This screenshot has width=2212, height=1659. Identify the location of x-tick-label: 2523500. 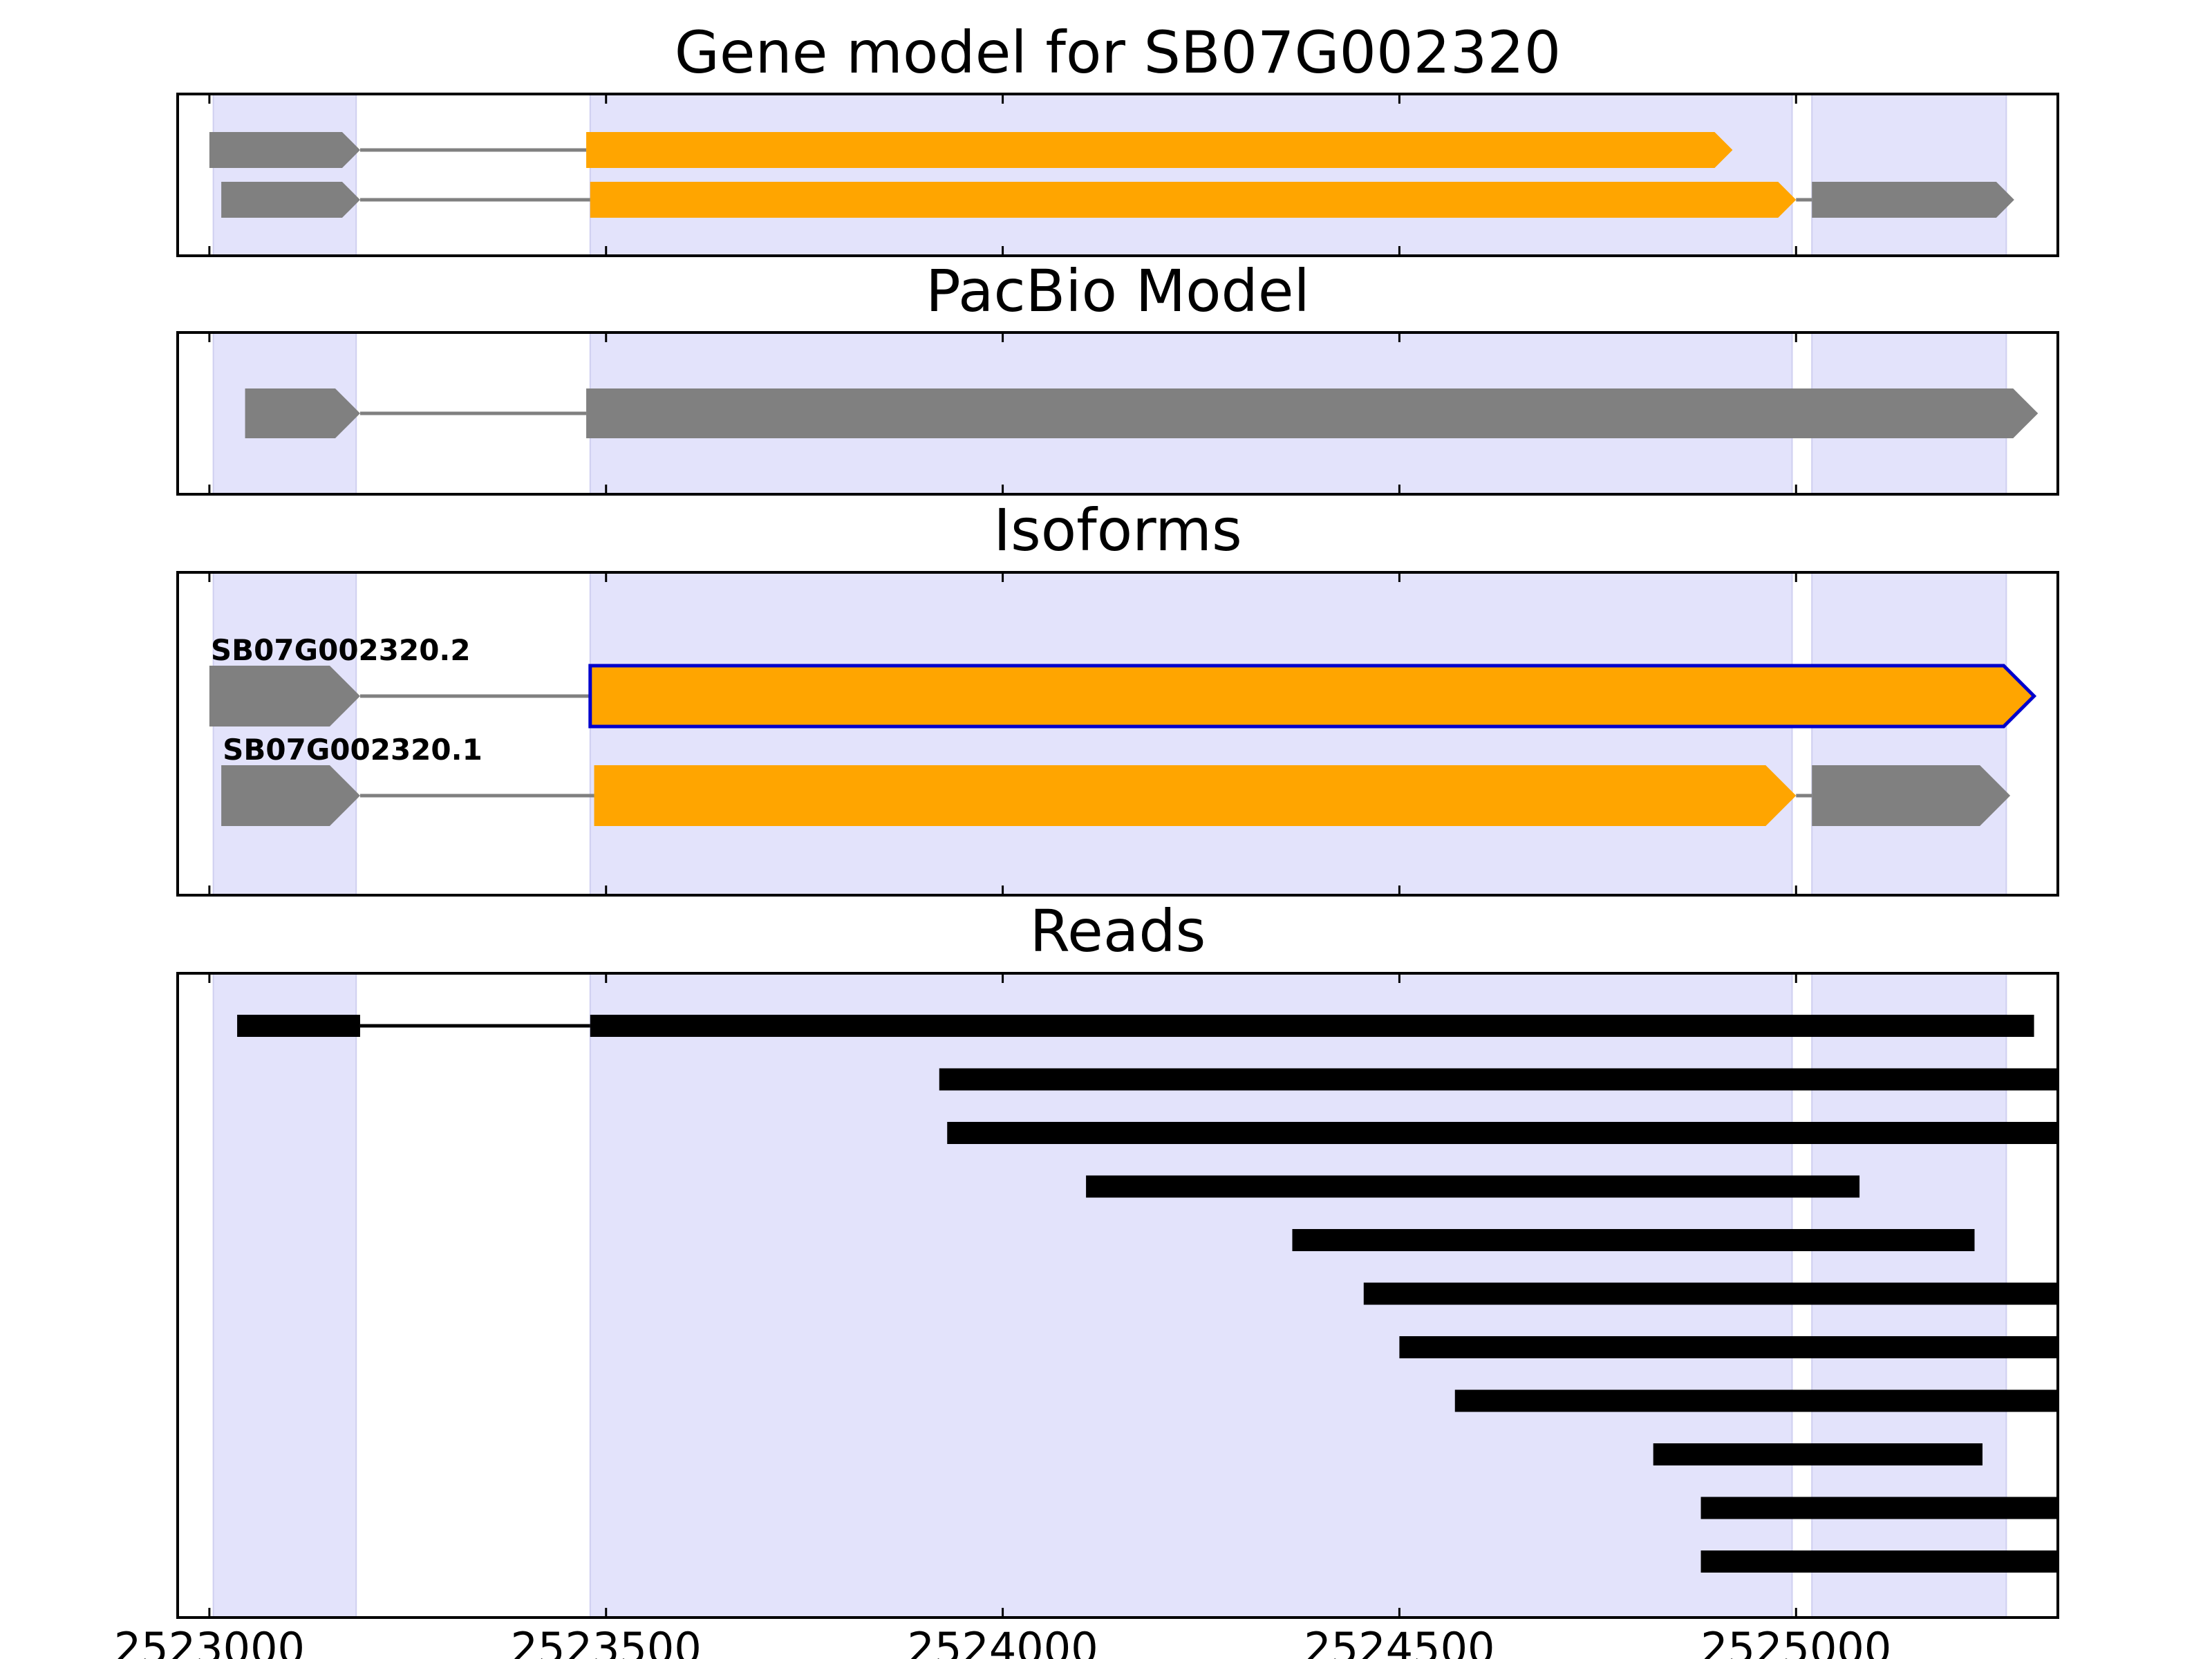
(606, 1641).